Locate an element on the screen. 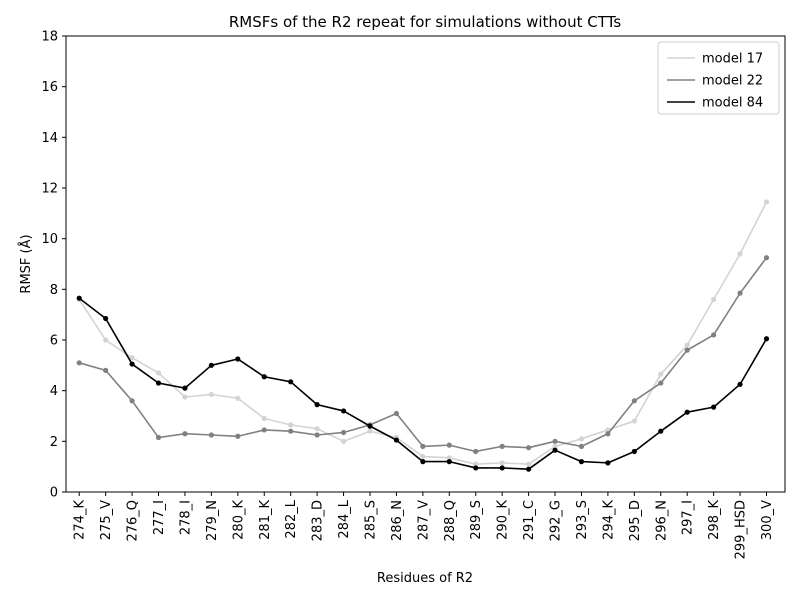 The image size is (800, 600). x-tick-label: 298_K is located at coordinates (714, 520).